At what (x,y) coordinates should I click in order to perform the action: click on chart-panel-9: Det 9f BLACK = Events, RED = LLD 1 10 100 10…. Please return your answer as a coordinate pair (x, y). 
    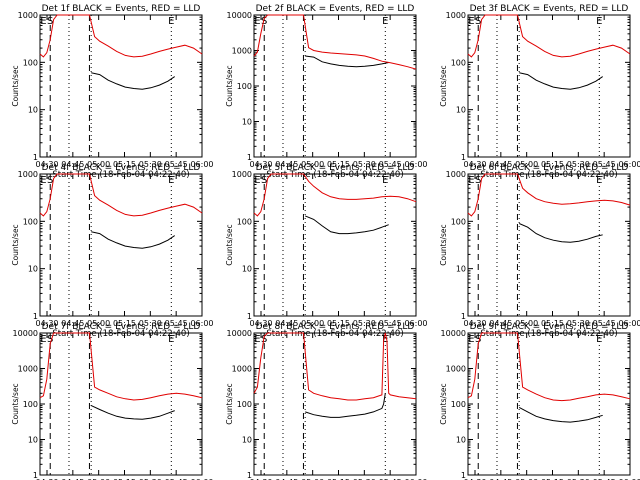
    Looking at the image, I should click on (539, 401).